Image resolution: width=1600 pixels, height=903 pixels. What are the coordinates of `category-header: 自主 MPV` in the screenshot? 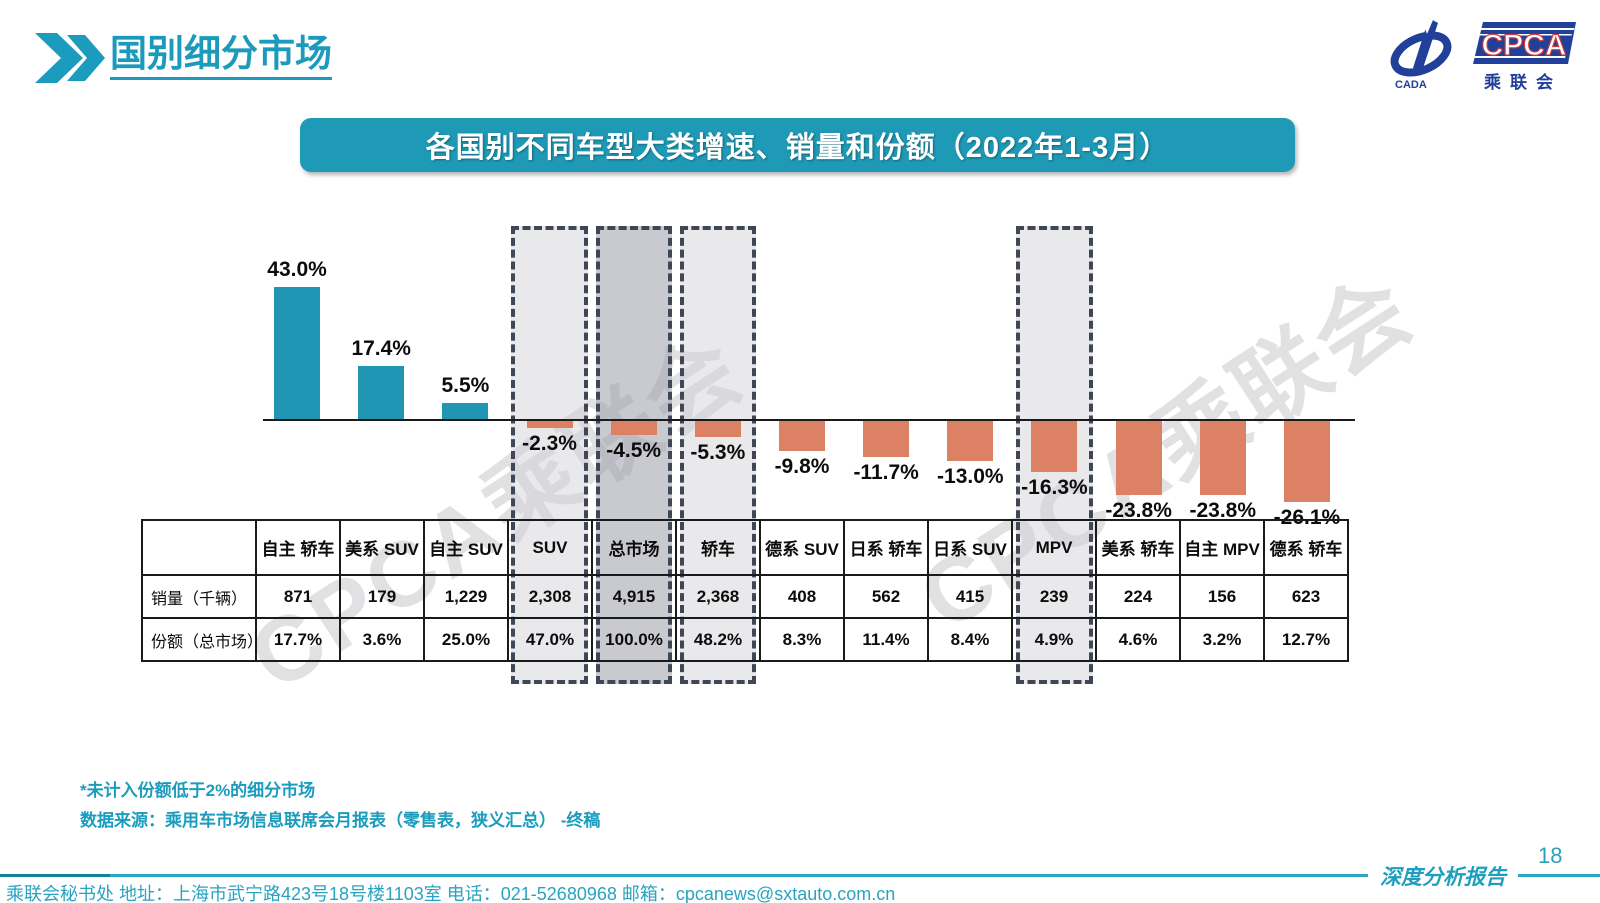 It's located at (1222, 547).